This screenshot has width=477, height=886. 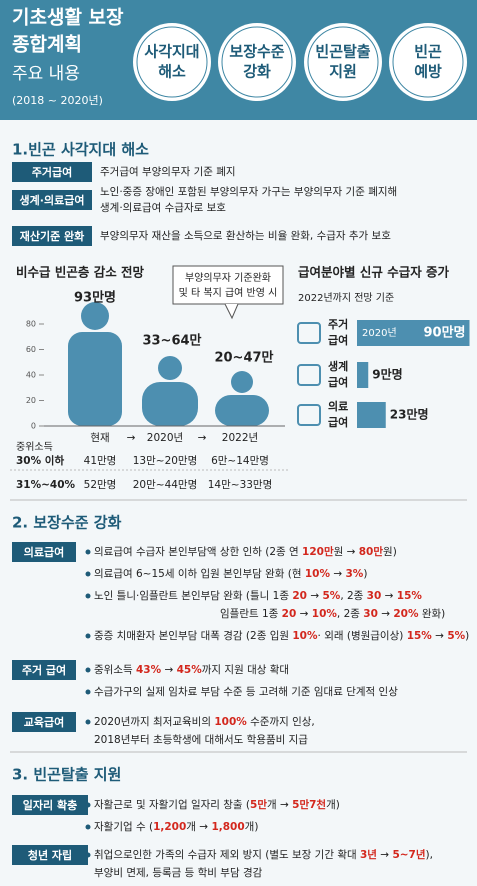 I want to click on bullet-text: 수급가구의 실제 임차료 부담 수준 등 고려해 기준 임대료 단계적 인상, so click(x=246, y=691).